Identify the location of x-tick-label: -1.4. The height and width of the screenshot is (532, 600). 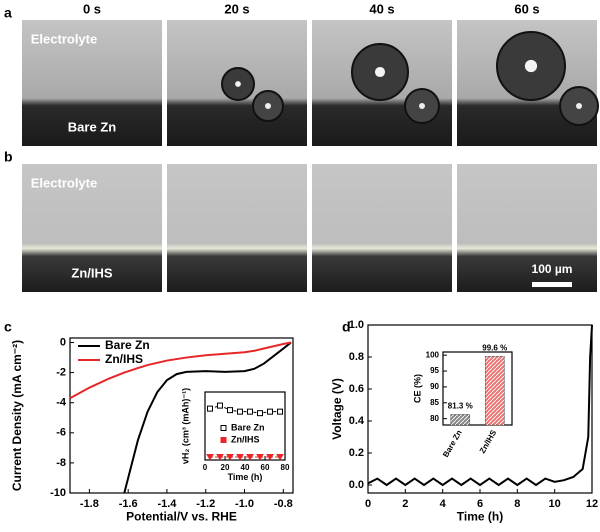
(167, 504).